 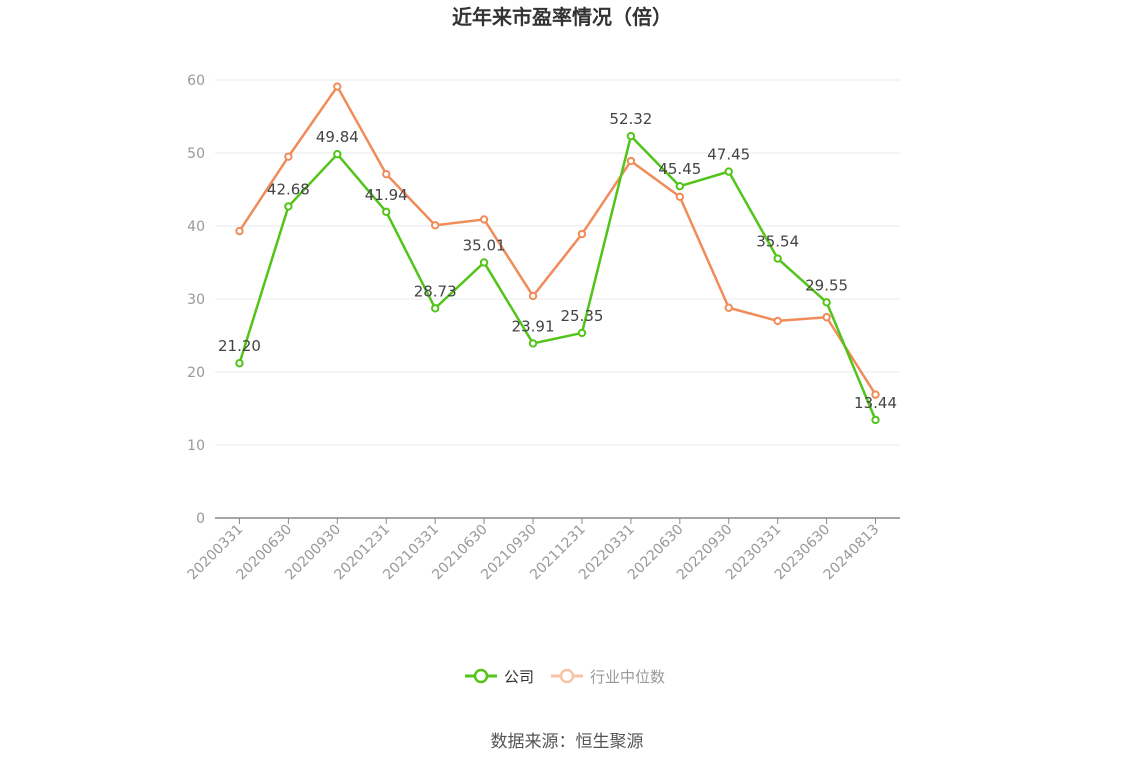 What do you see at coordinates (196, 373) in the screenshot?
I see `y-tick-label: 20` at bounding box center [196, 373].